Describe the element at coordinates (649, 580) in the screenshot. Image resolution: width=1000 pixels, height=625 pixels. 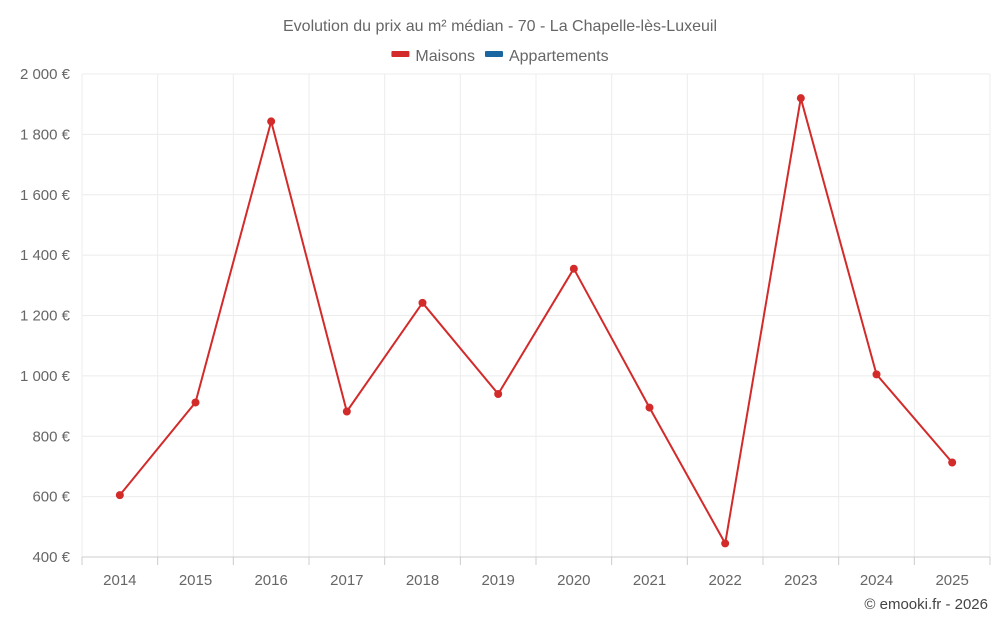
I see `x-tick-label: 2021` at that location.